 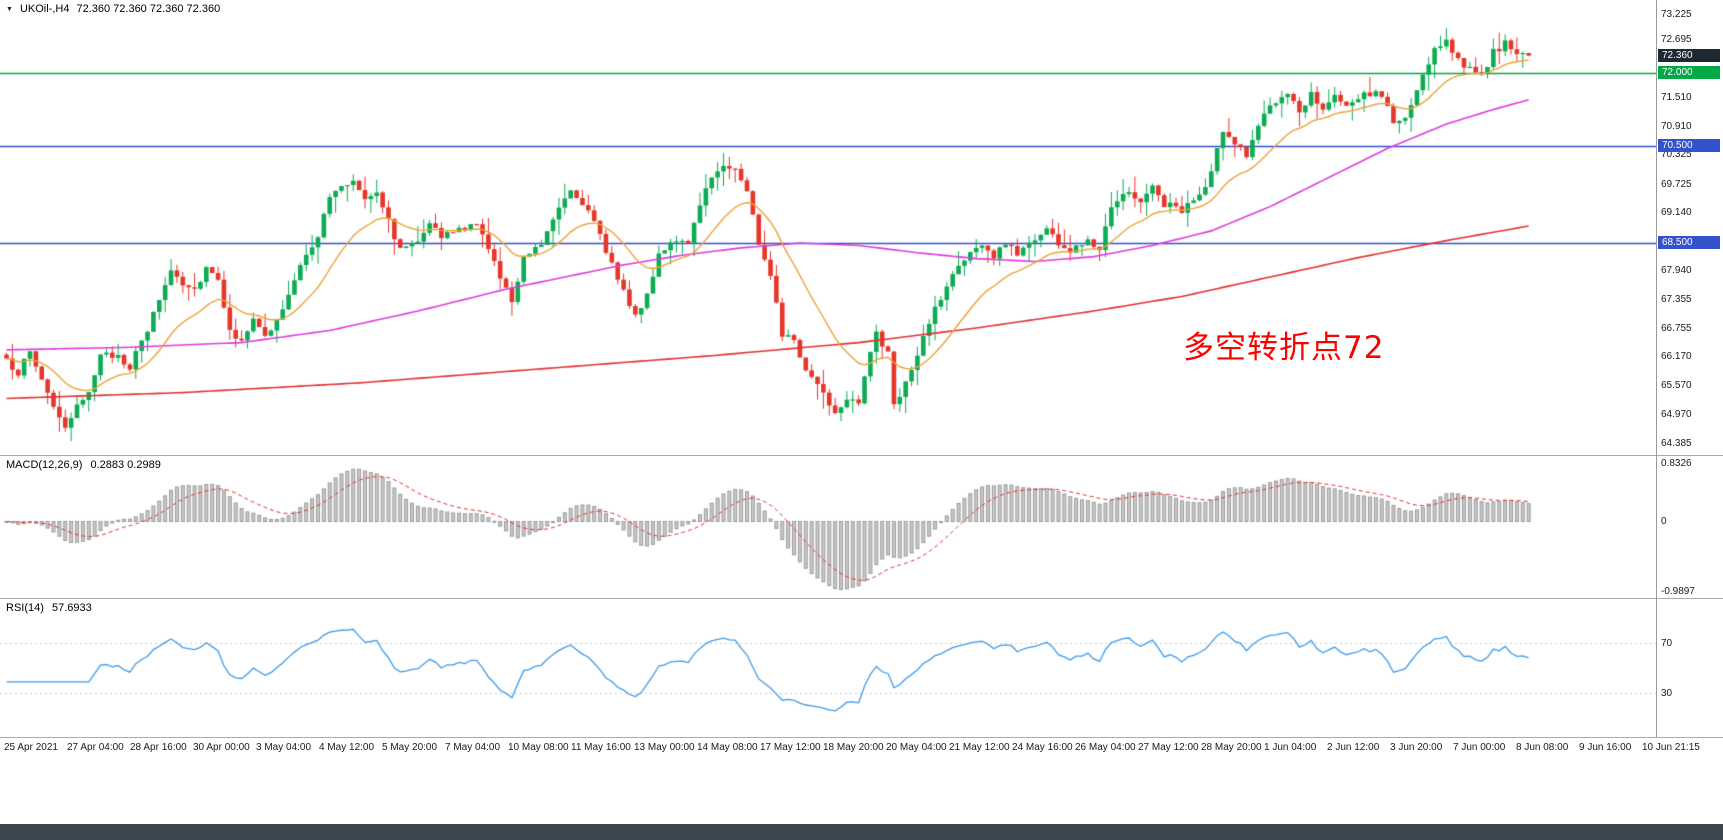 What do you see at coordinates (25, 608) in the screenshot?
I see `rsi-label: RSI(14)` at bounding box center [25, 608].